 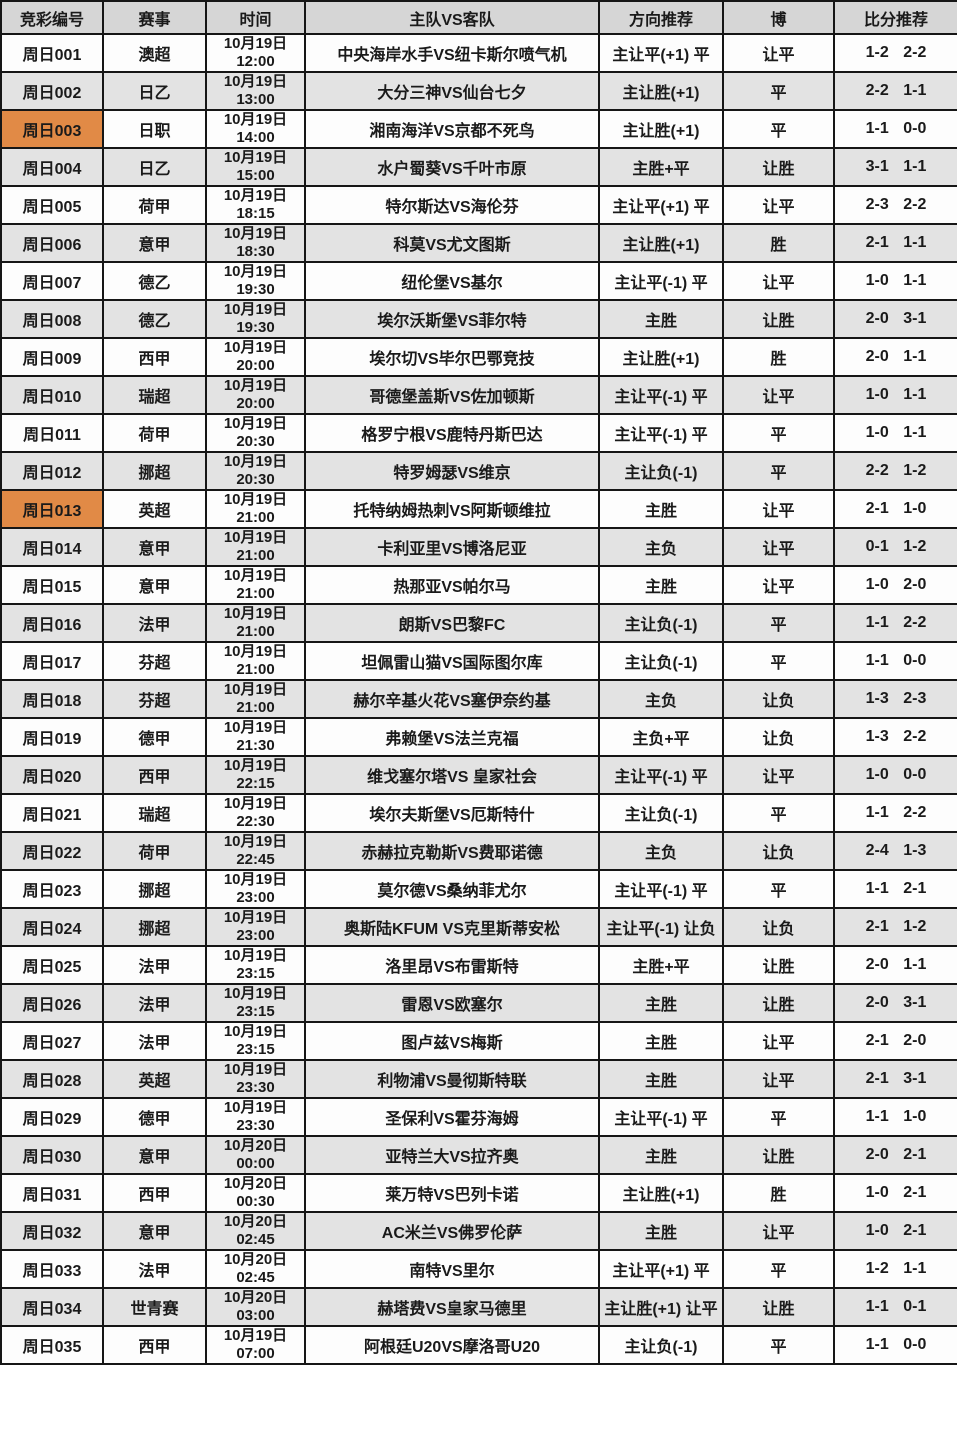 I want to click on teams-cell: 埃尔沃斯堡VS菲尔特, so click(x=452, y=319).